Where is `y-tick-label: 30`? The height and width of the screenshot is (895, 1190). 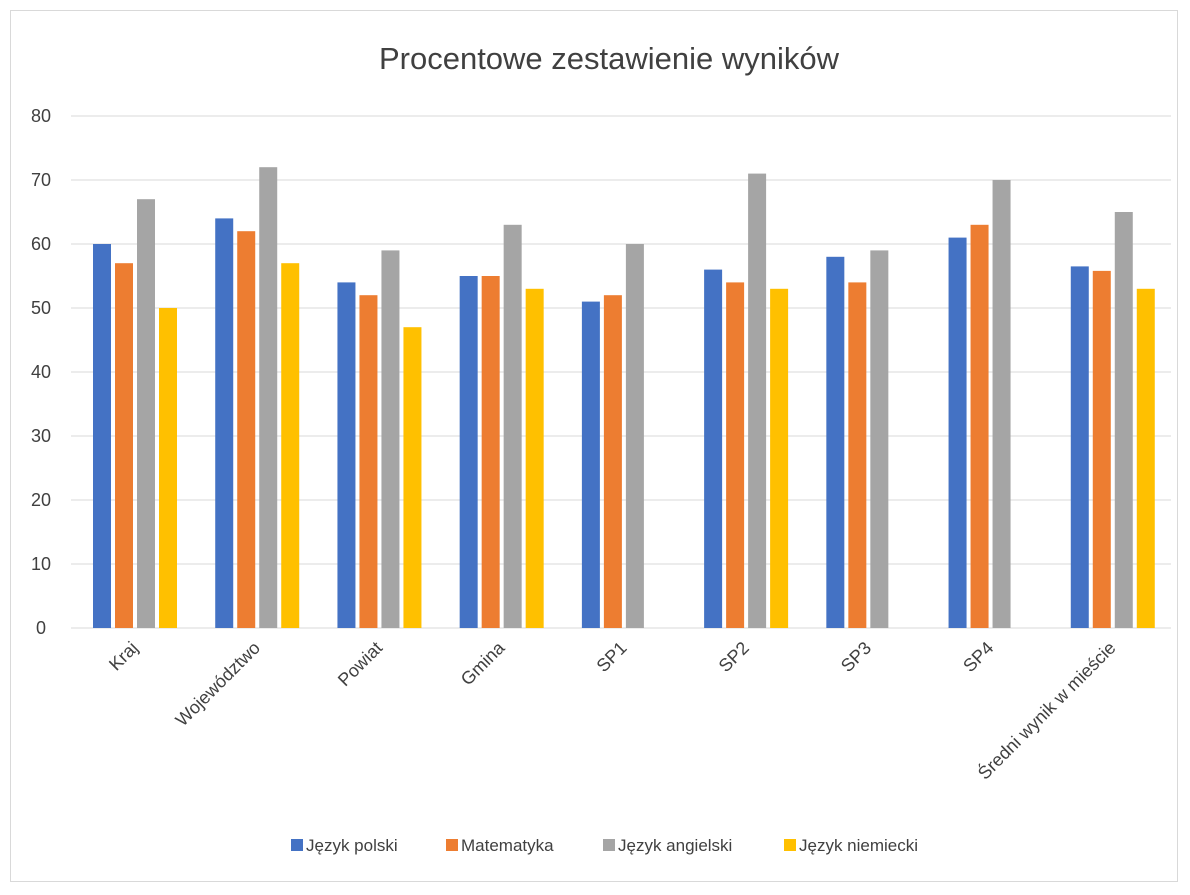 y-tick-label: 30 is located at coordinates (41, 436).